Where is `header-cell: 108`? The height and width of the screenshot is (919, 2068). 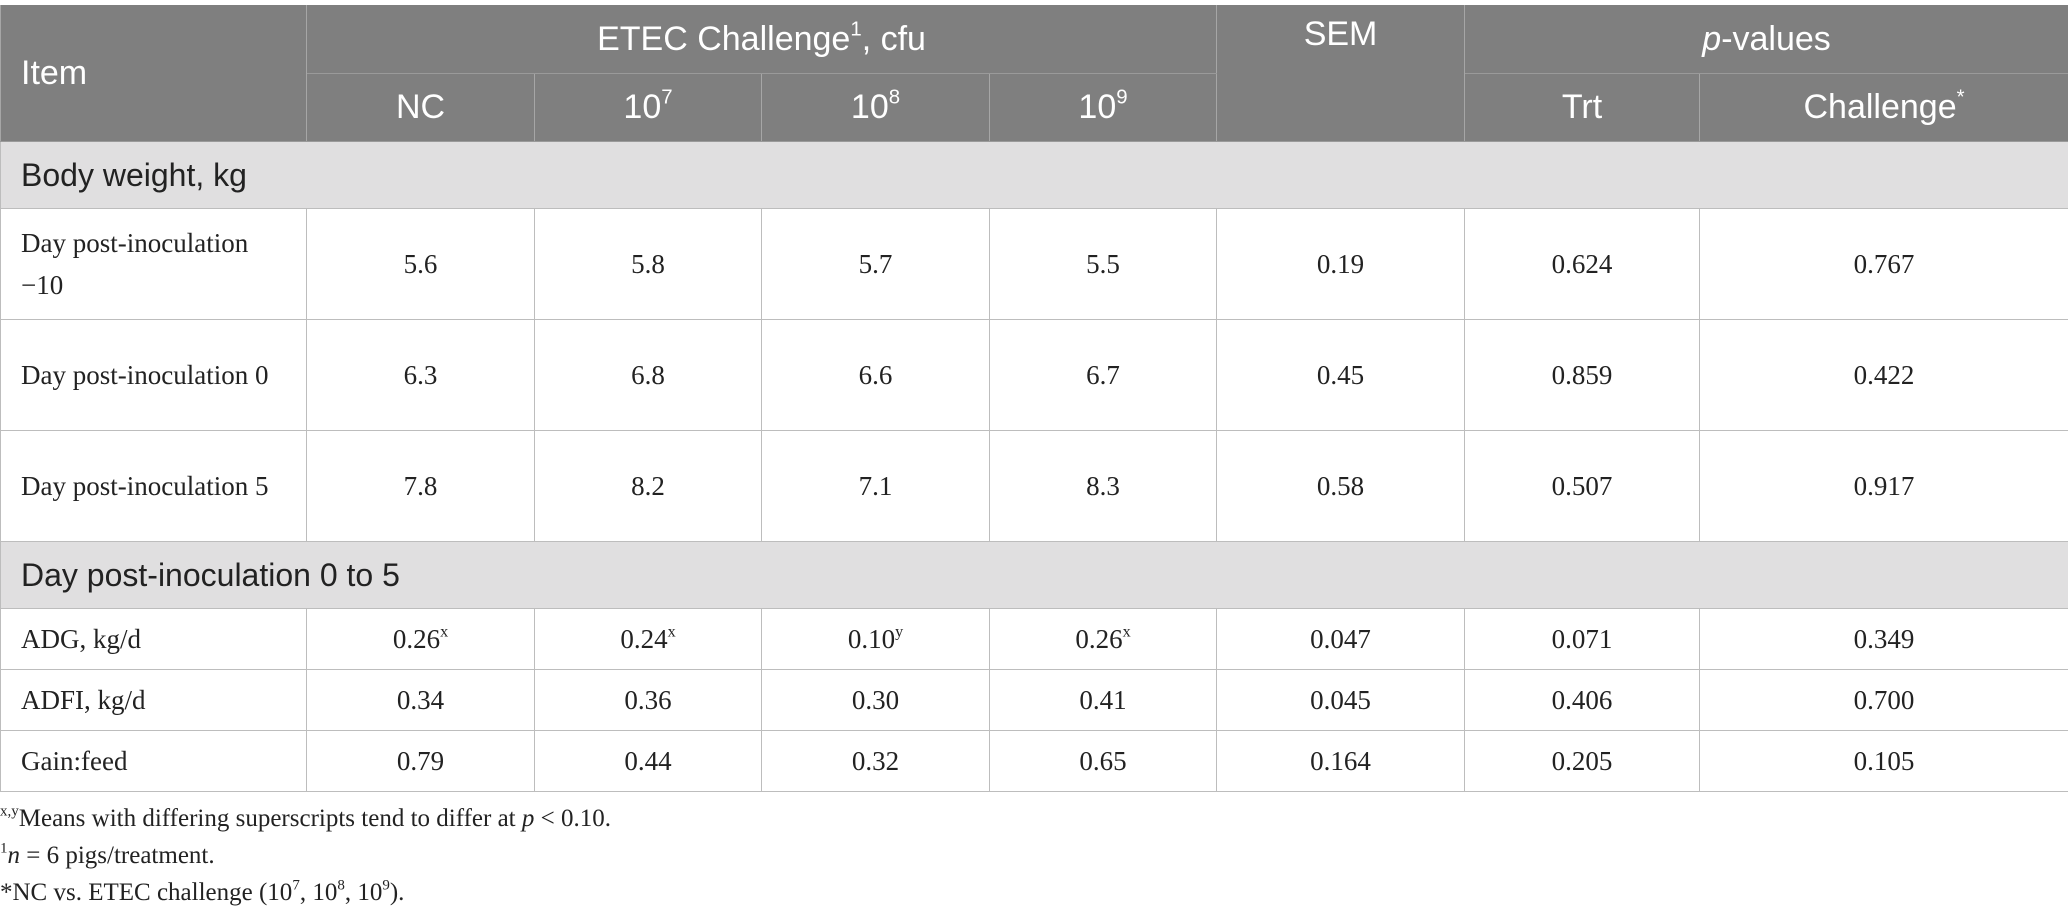 header-cell: 108 is located at coordinates (875, 107).